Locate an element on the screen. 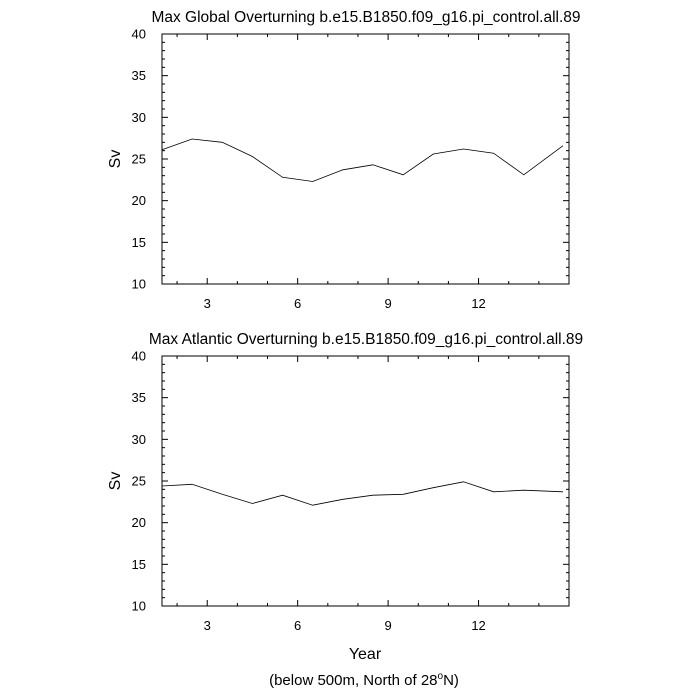 This screenshot has height=700, width=700. atlantic-y-axis-label: Sv is located at coordinates (115, 481).